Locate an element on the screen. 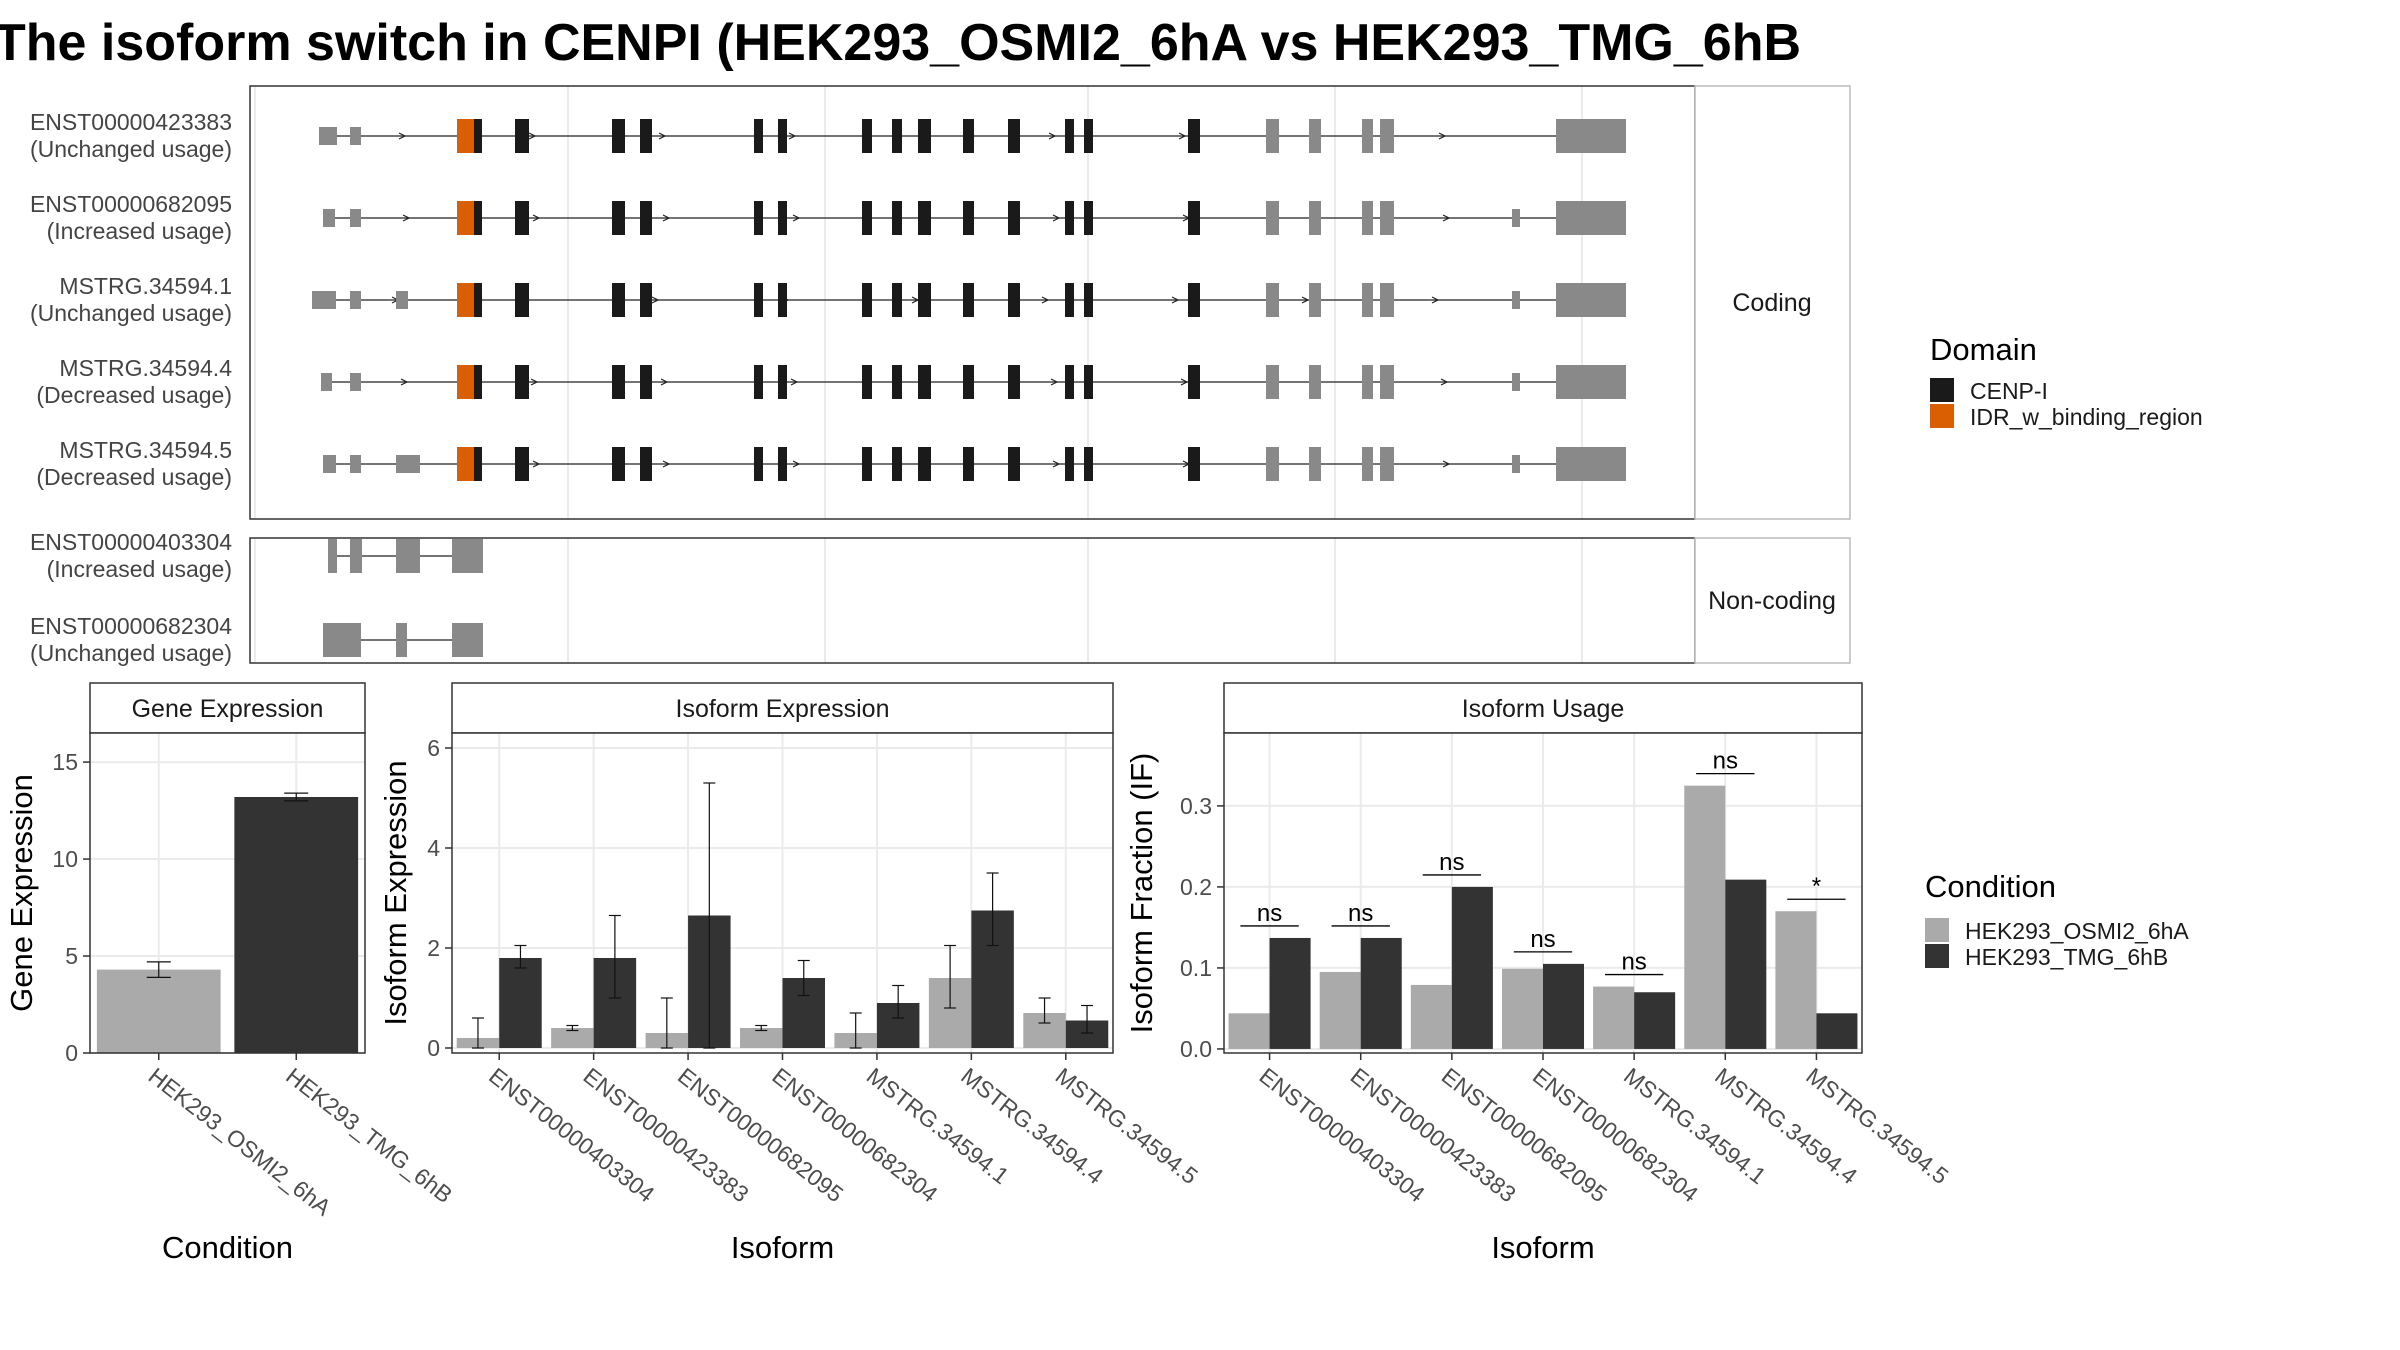 The height and width of the screenshot is (1350, 2400). transcript-id-label: ENST00000682304 is located at coordinates (131, 626).